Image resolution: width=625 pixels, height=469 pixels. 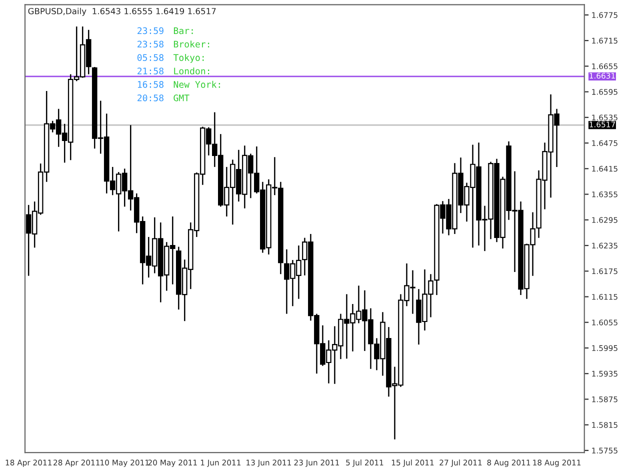 What do you see at coordinates (192, 70) in the screenshot?
I see `annotation: London:` at bounding box center [192, 70].